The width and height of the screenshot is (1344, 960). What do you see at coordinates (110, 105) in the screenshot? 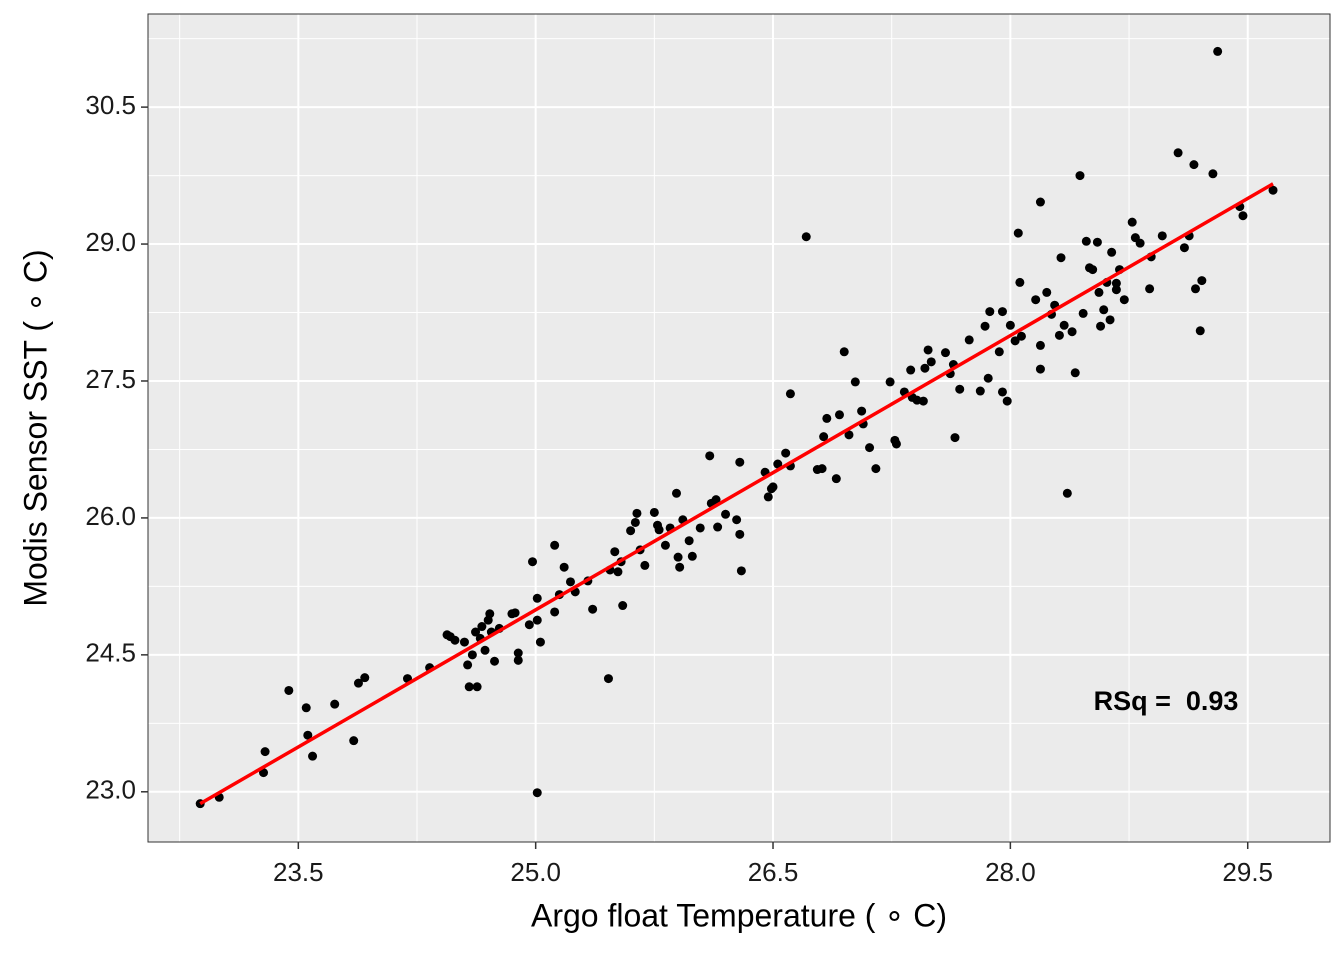
I see `y-tick-label: 30.5` at bounding box center [110, 105].